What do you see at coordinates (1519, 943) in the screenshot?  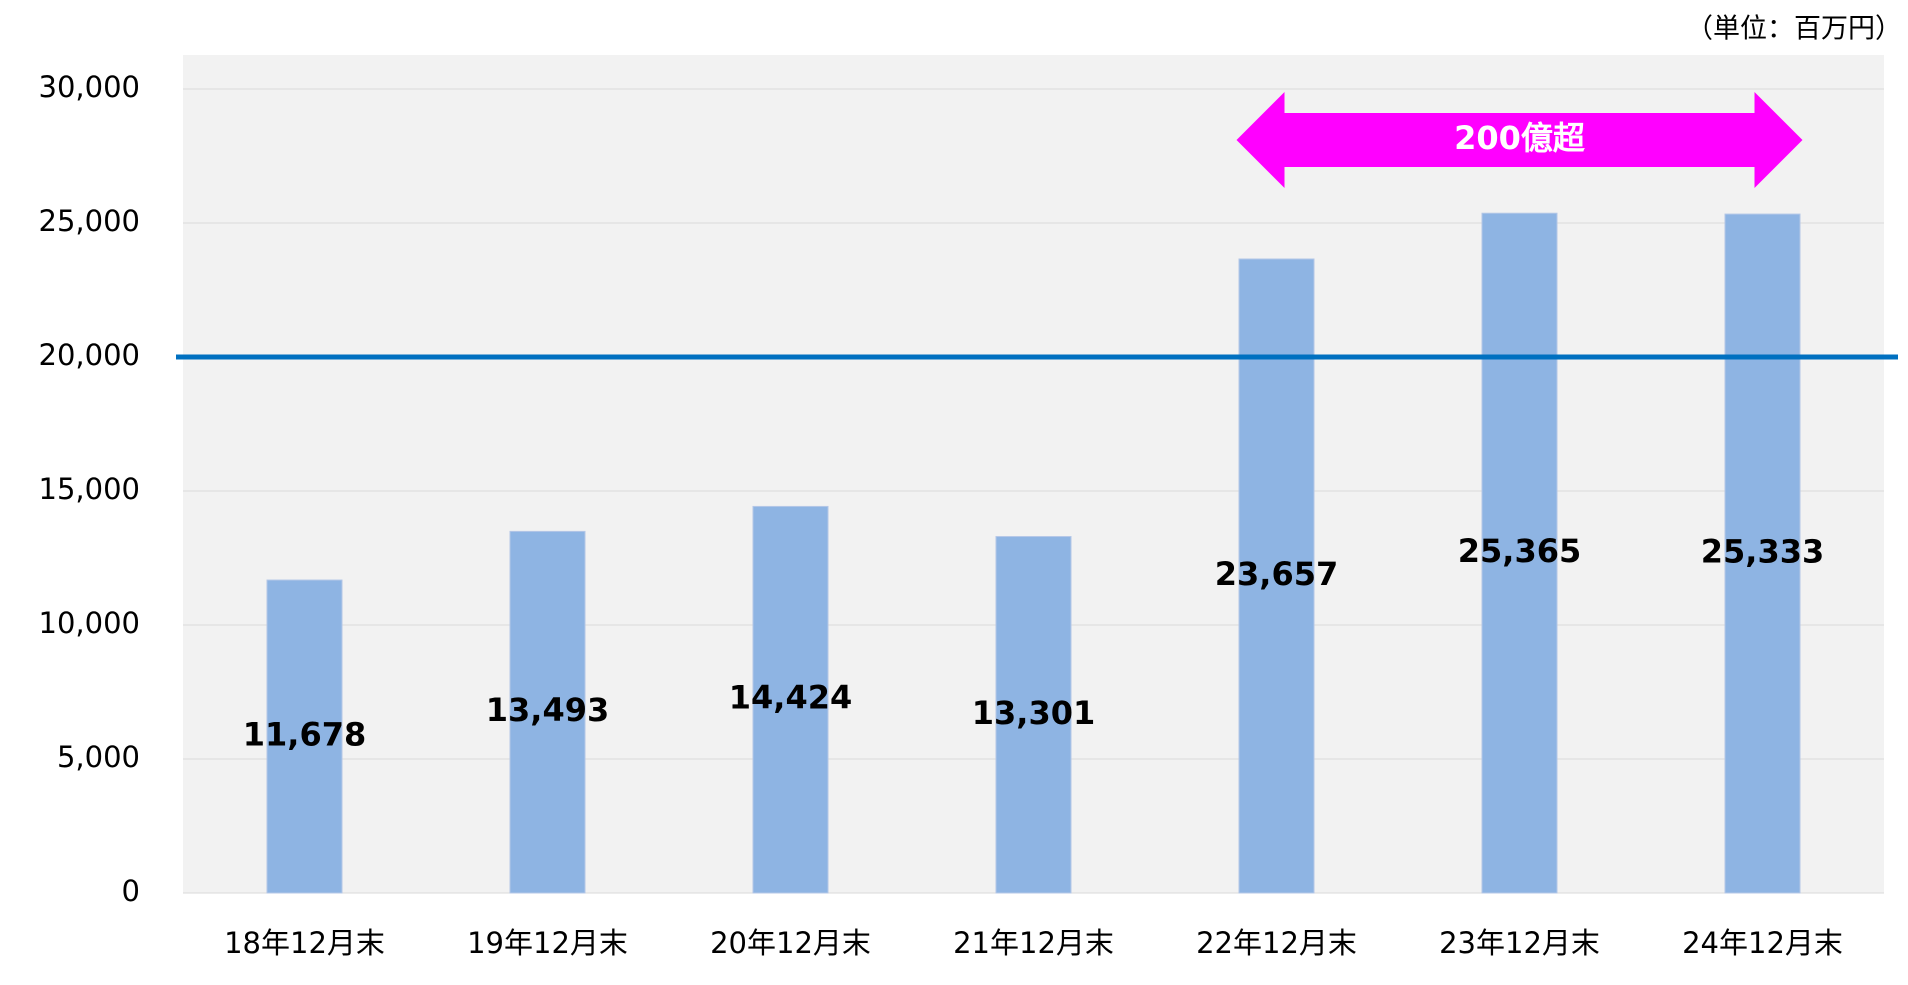 I see `x-tick-label: 23年12月末` at bounding box center [1519, 943].